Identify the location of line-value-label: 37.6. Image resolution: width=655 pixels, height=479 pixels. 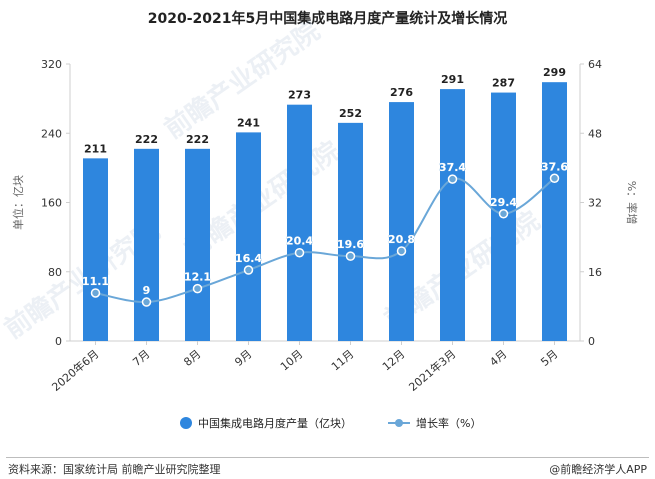
(554, 166).